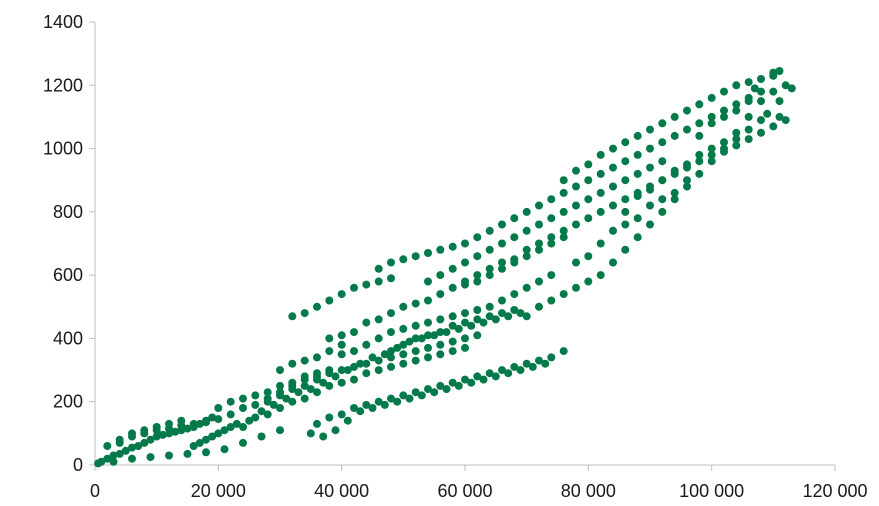 The height and width of the screenshot is (506, 879). What do you see at coordinates (834, 491) in the screenshot?
I see `x-tick-label: 120 000` at bounding box center [834, 491].